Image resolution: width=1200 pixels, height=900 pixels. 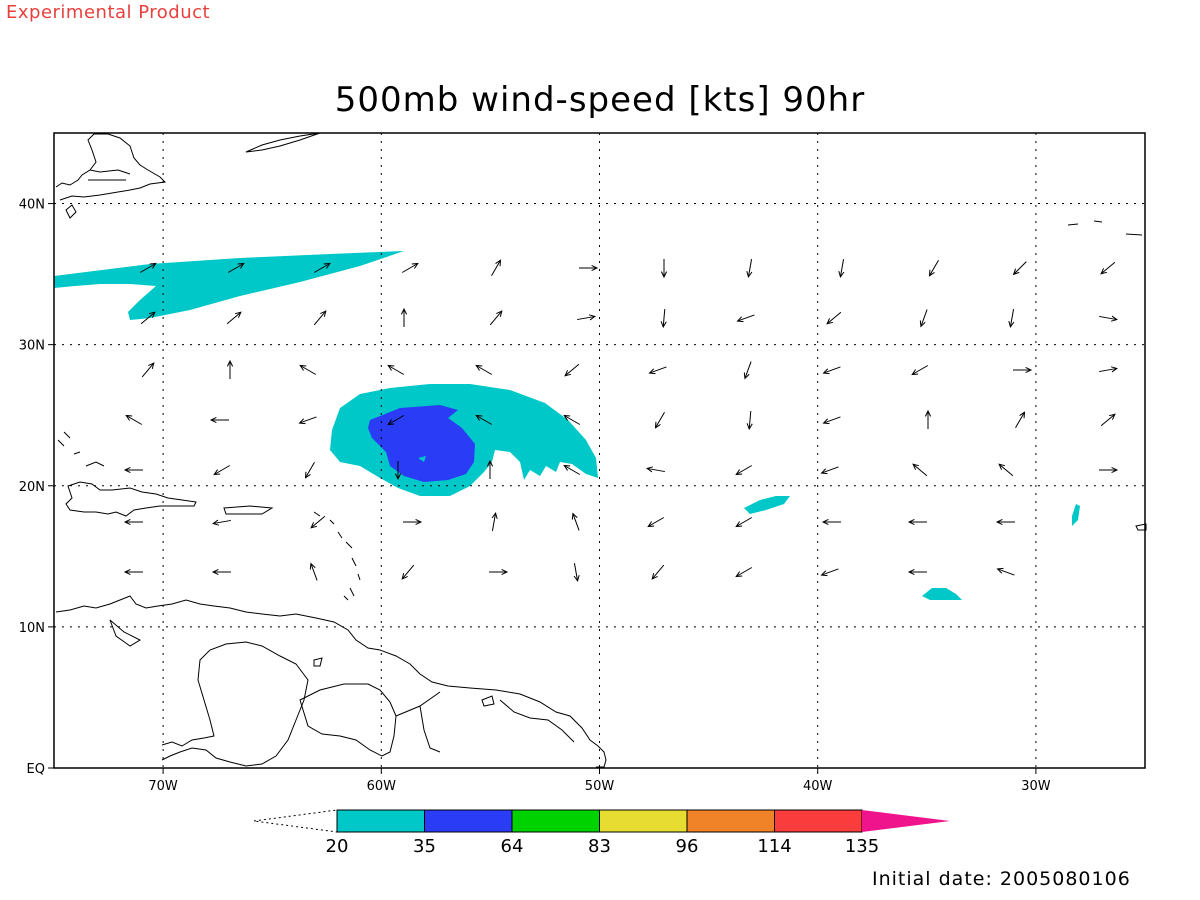 What do you see at coordinates (32, 487) in the screenshot?
I see `lat-tick-label: 20N` at bounding box center [32, 487].